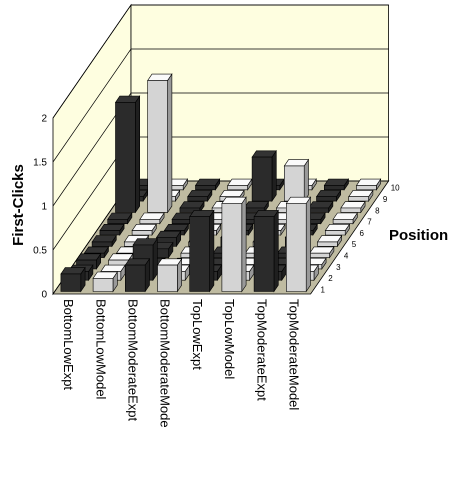 The width and height of the screenshot is (461, 479). What do you see at coordinates (44, 119) in the screenshot?
I see `y-tick-label: 2` at bounding box center [44, 119].